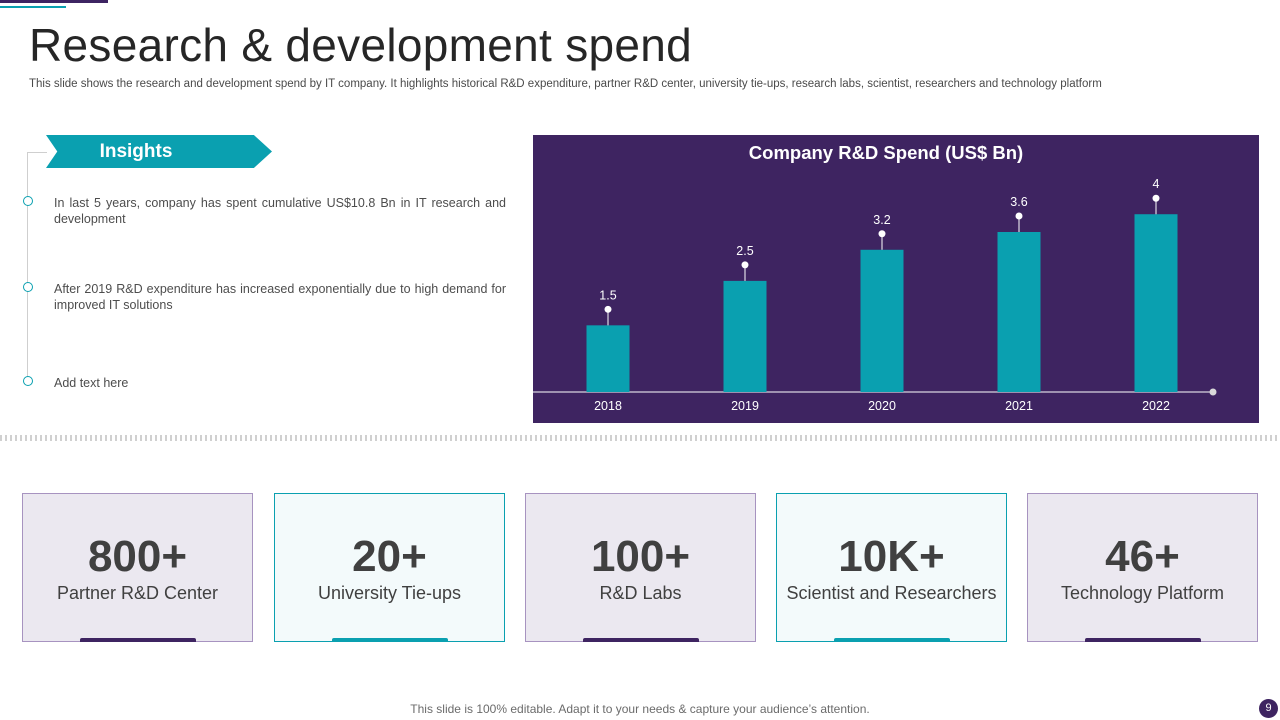  I want to click on stat-card-partner-centers: 800+ Partner R&D Center, so click(137, 567).